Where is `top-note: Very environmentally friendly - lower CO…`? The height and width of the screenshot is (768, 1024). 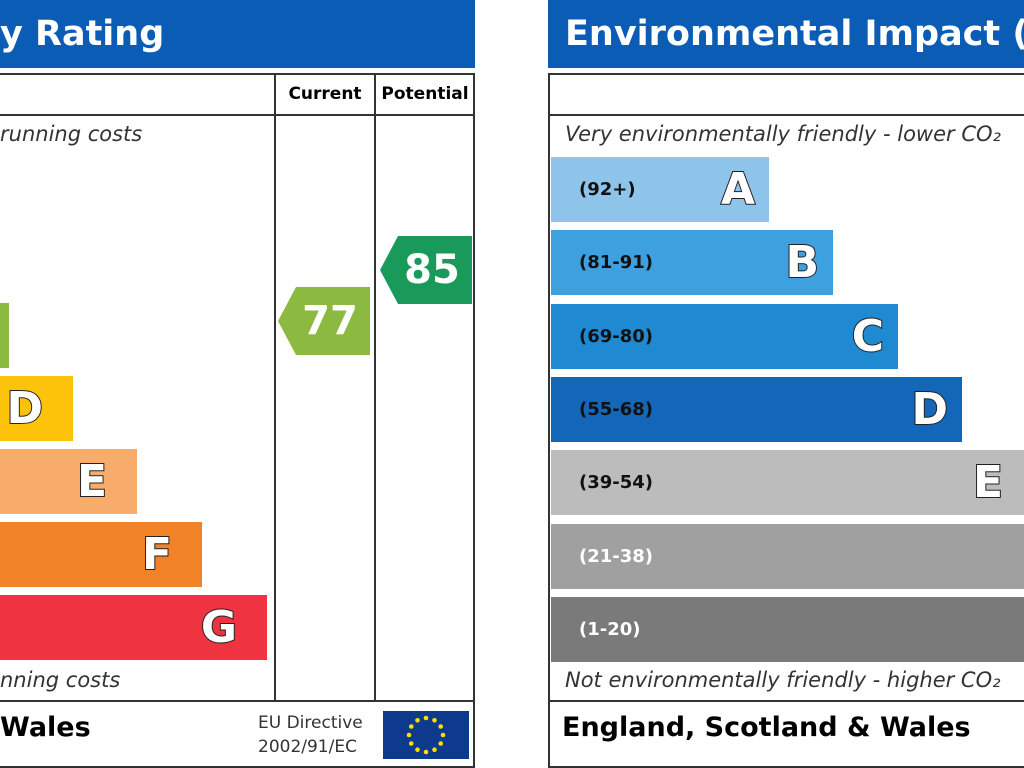 top-note: Very environmentally friendly - lower CO… is located at coordinates (783, 134).